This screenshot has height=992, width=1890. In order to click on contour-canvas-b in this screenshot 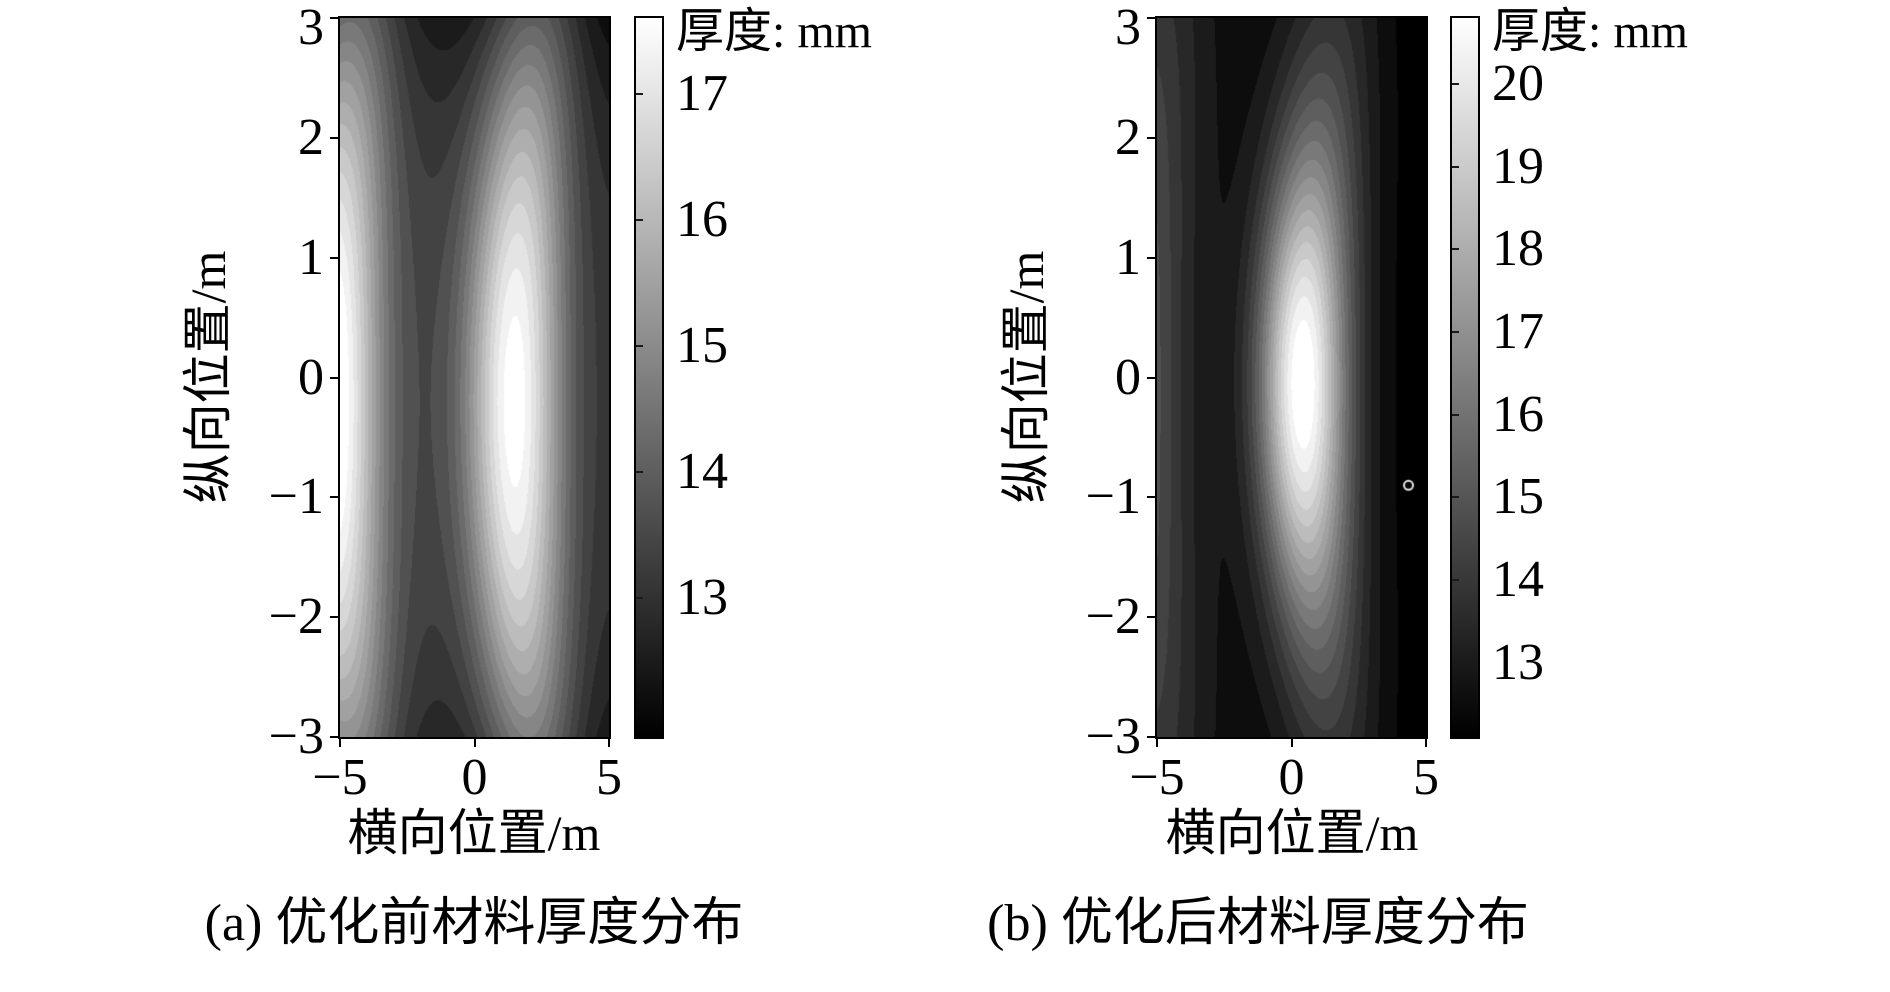, I will do `click(1291, 377)`.